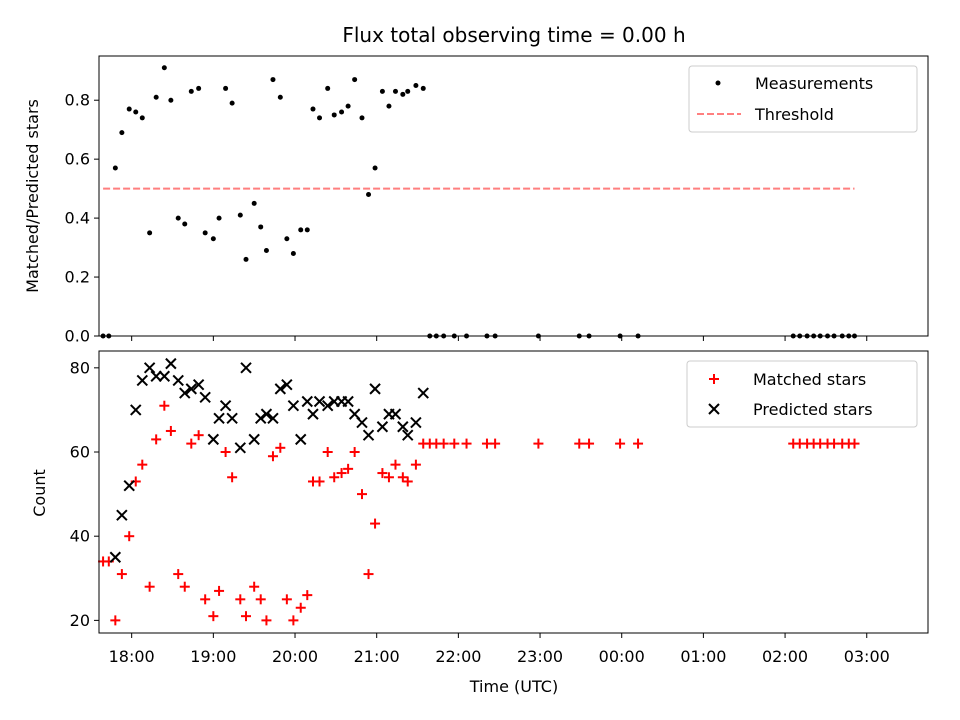  Describe the element at coordinates (458, 656) in the screenshot. I see `x-tick-label: 22:00` at that location.